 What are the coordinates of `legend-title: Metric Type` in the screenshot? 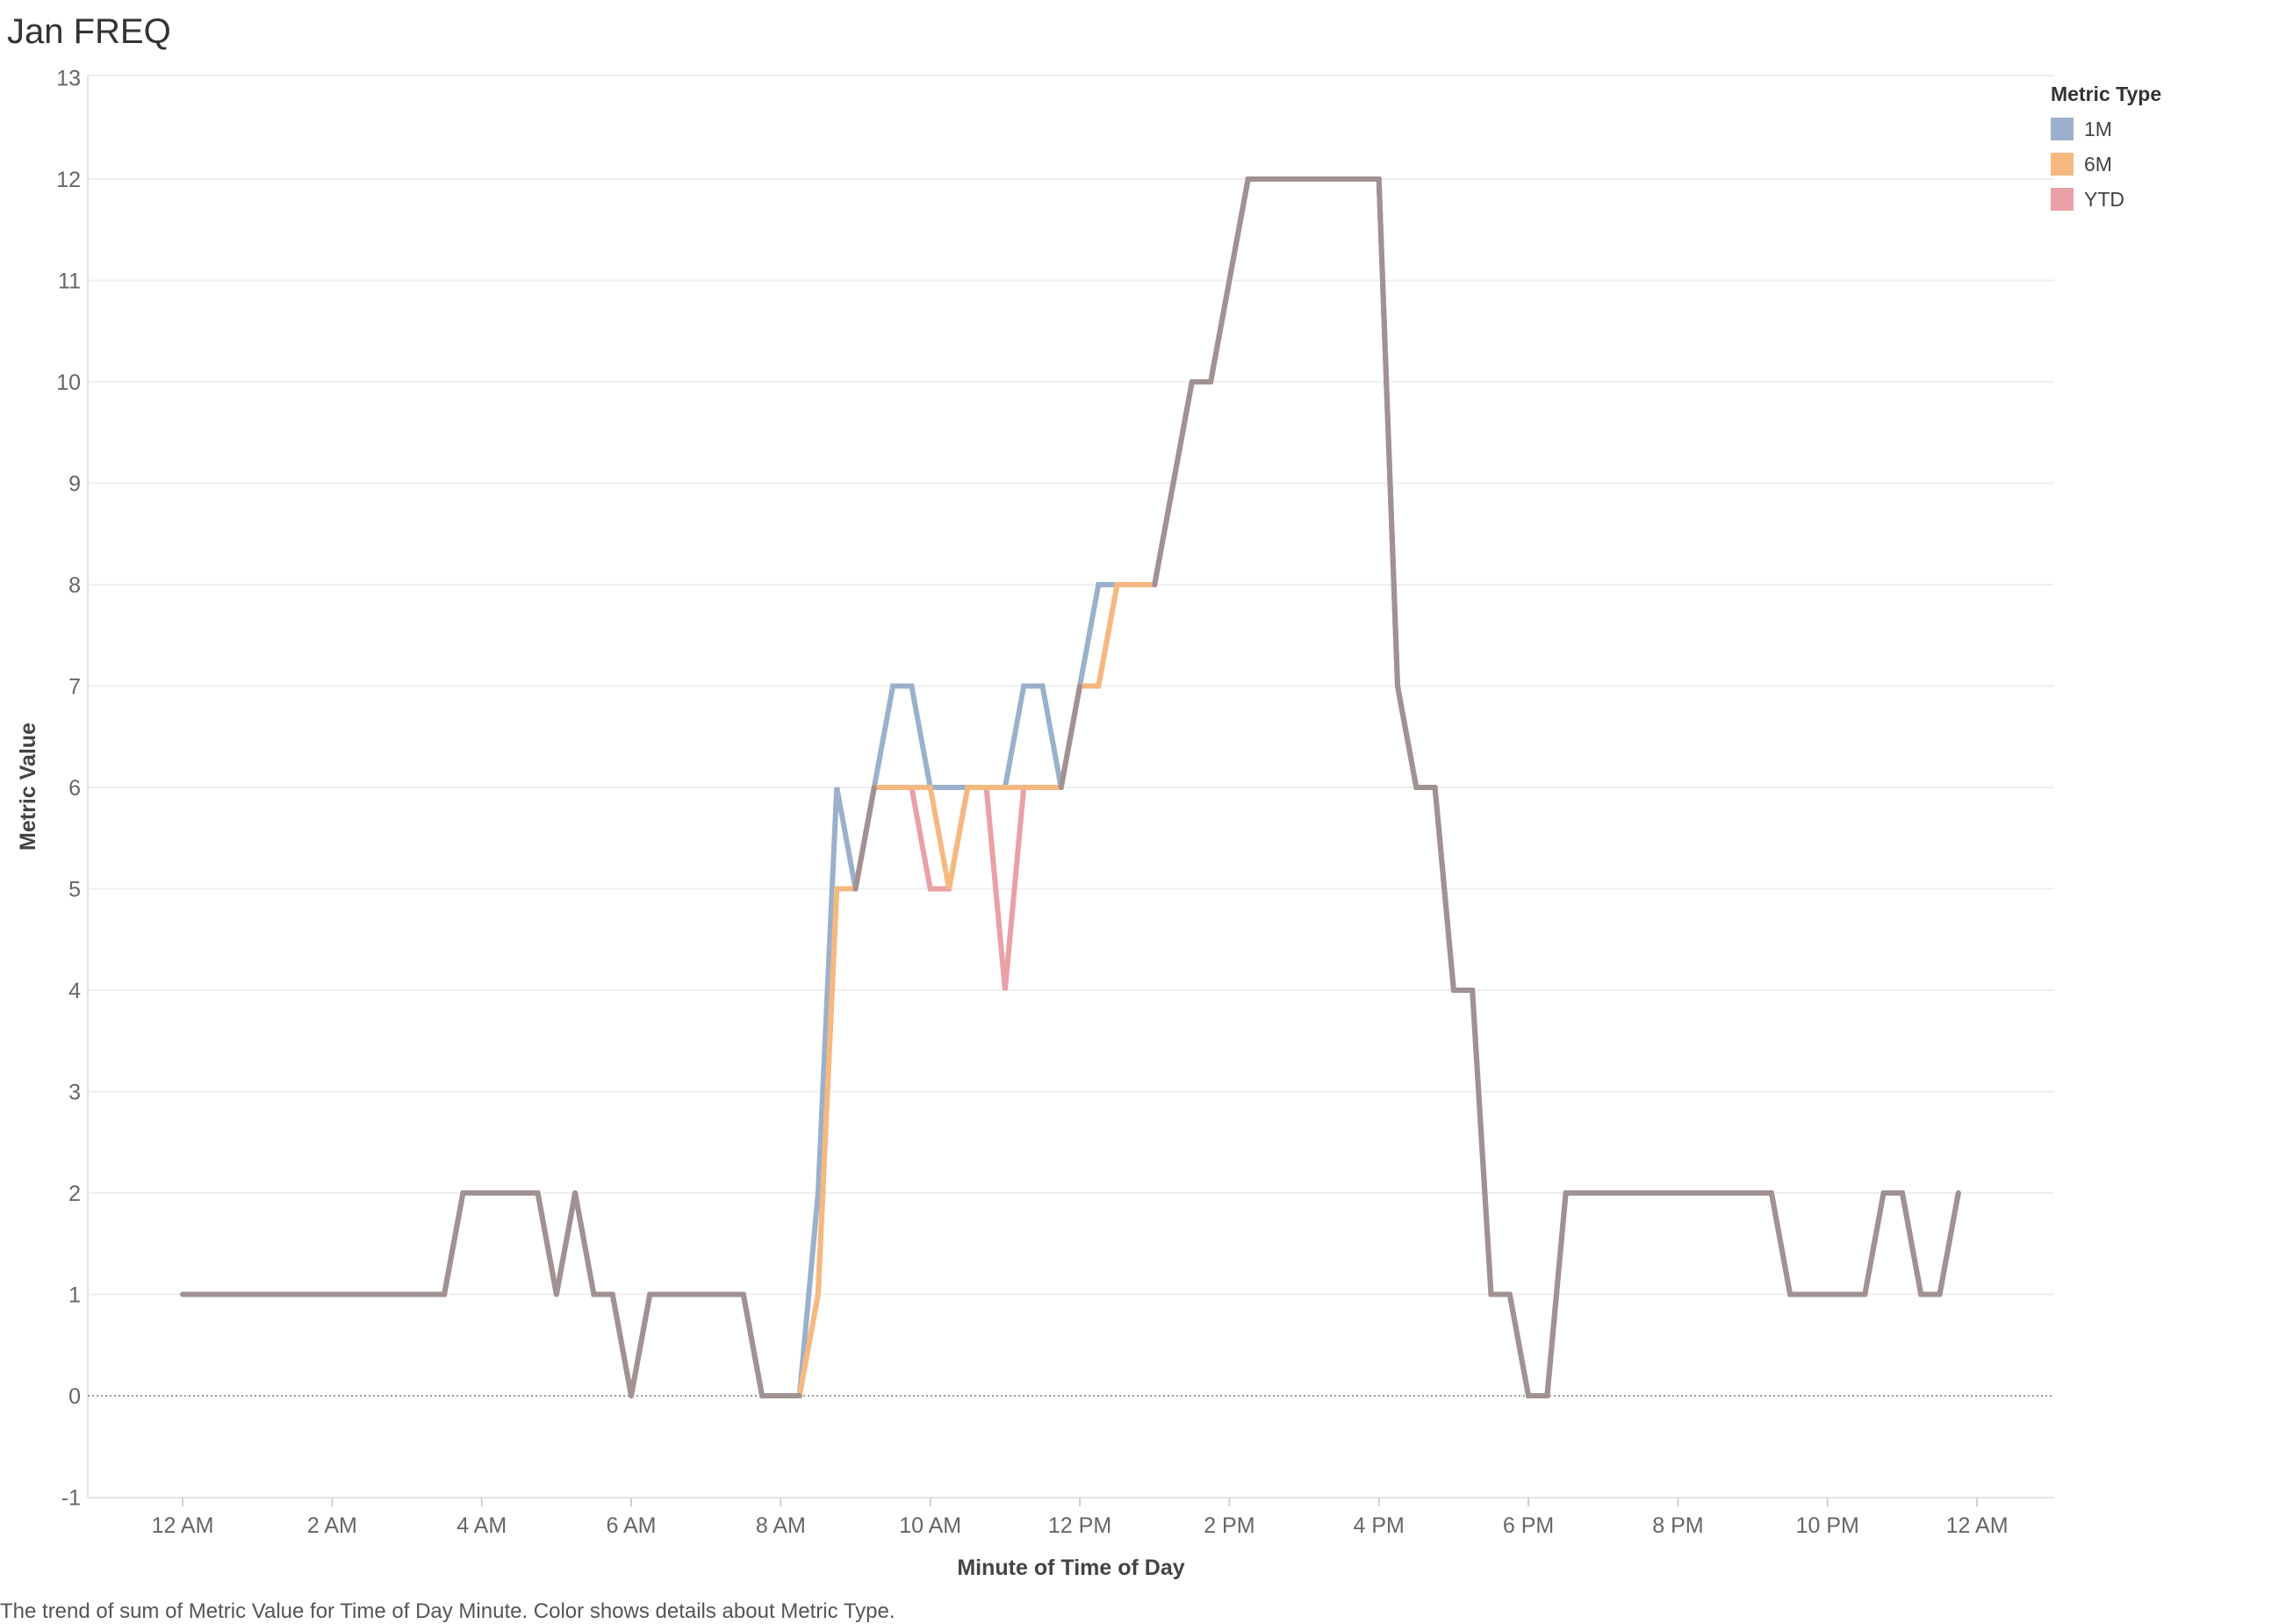 It's located at (2106, 94).